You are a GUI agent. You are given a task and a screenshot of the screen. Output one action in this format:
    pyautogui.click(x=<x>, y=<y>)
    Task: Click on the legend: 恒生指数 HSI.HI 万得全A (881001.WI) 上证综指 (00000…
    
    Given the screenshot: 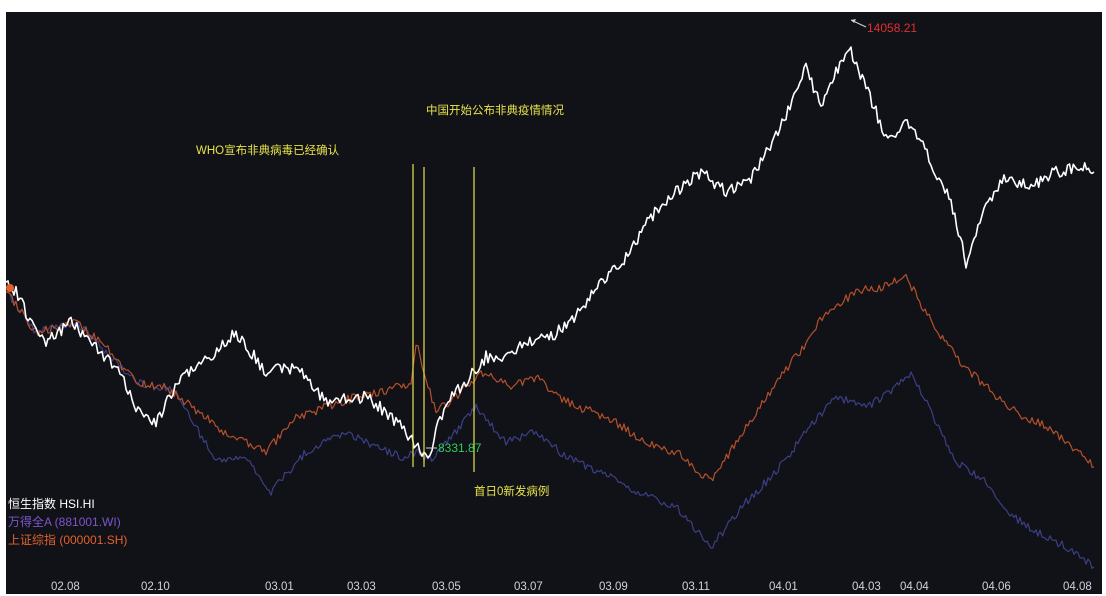 What is the action you would take?
    pyautogui.click(x=67, y=521)
    